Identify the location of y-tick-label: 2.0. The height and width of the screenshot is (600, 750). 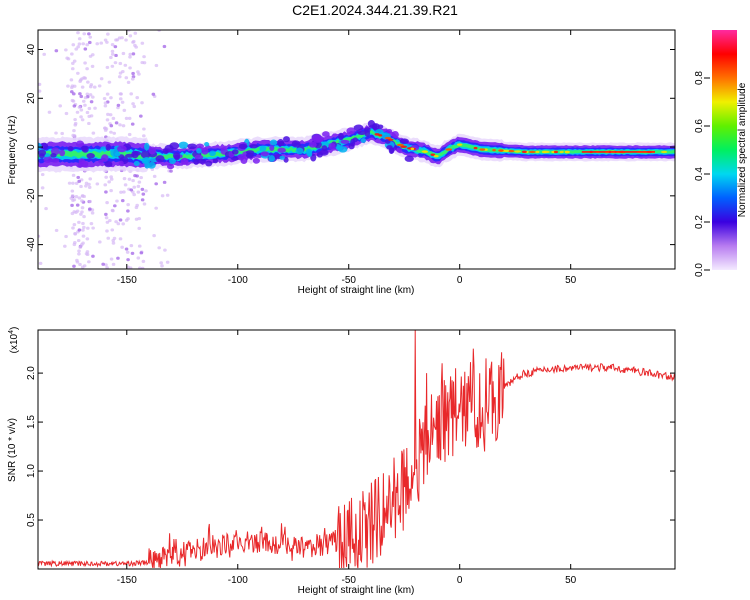
(31, 373).